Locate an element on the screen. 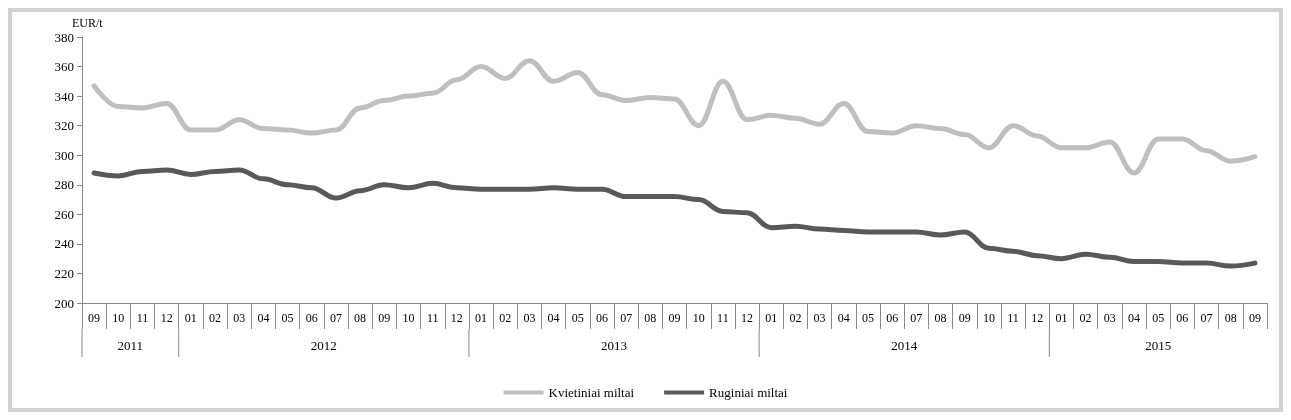  y-tick-label: 200 is located at coordinates (64, 303).